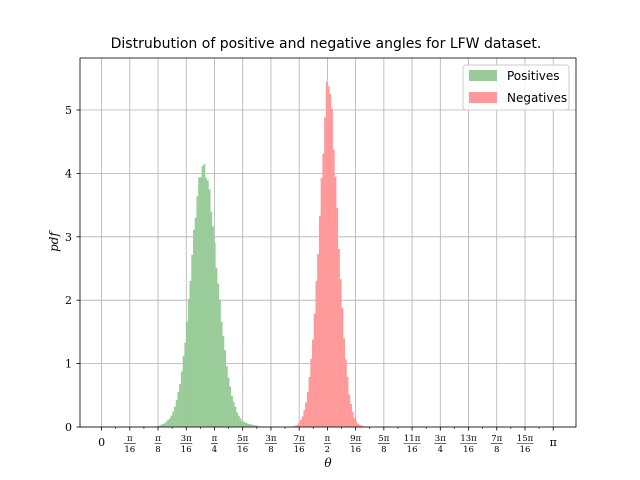 This screenshot has height=480, width=640. I want to click on legend-swatch-negatives, so click(483, 97).